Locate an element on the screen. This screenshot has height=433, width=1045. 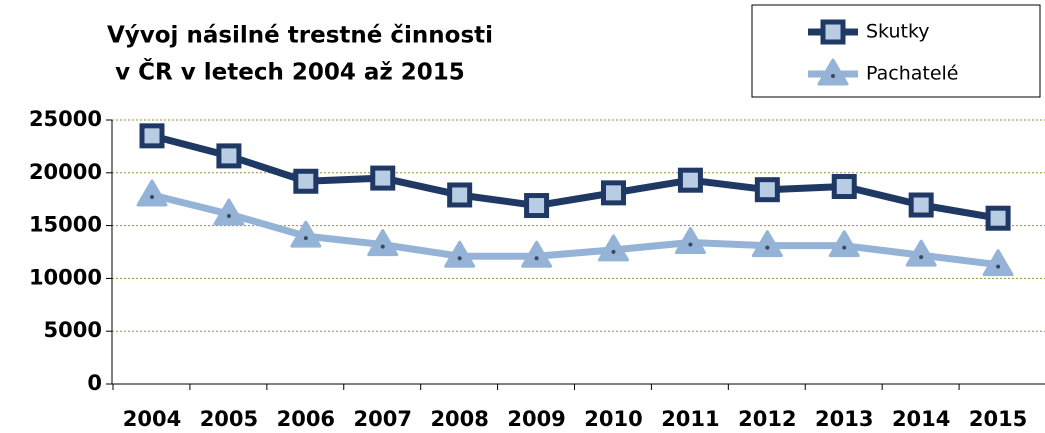
legend-label: Pachatelé is located at coordinates (912, 74).